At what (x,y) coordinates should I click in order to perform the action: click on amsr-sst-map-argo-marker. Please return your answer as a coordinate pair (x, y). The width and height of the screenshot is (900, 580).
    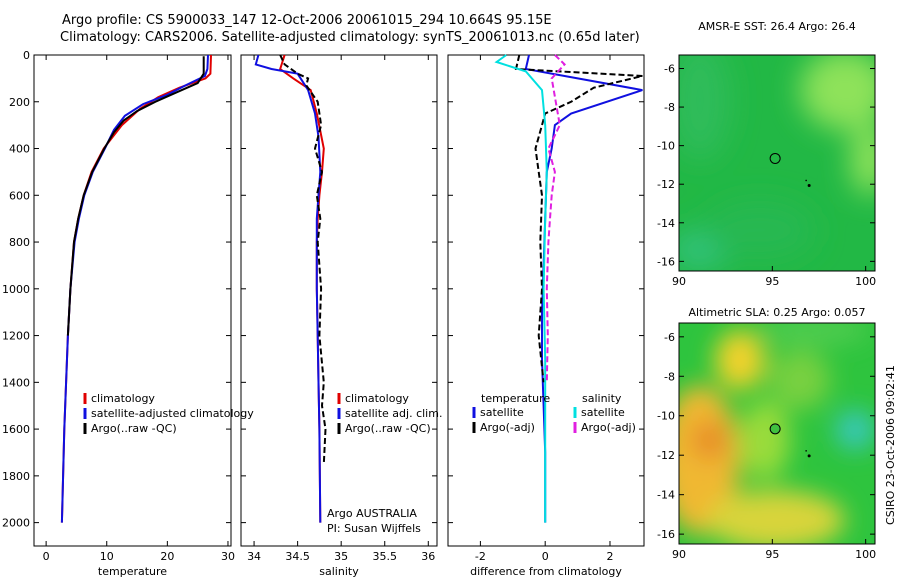
    Looking at the image, I should click on (775, 158).